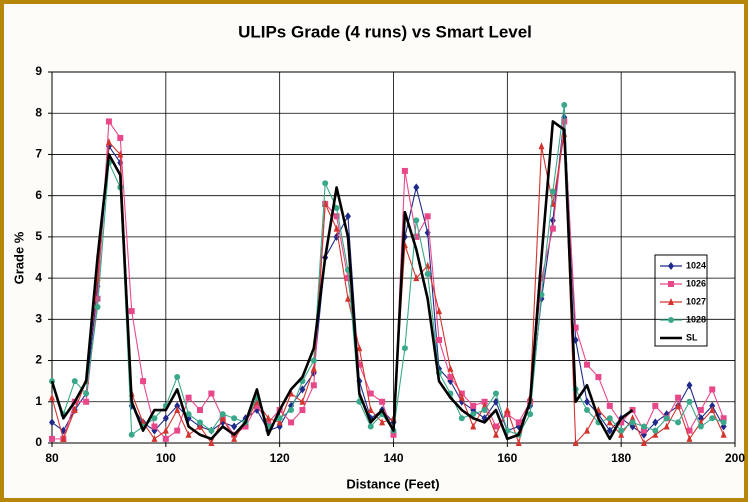 This screenshot has width=748, height=502. What do you see at coordinates (696, 319) in the screenshot?
I see `legend-label: 1028` at bounding box center [696, 319].